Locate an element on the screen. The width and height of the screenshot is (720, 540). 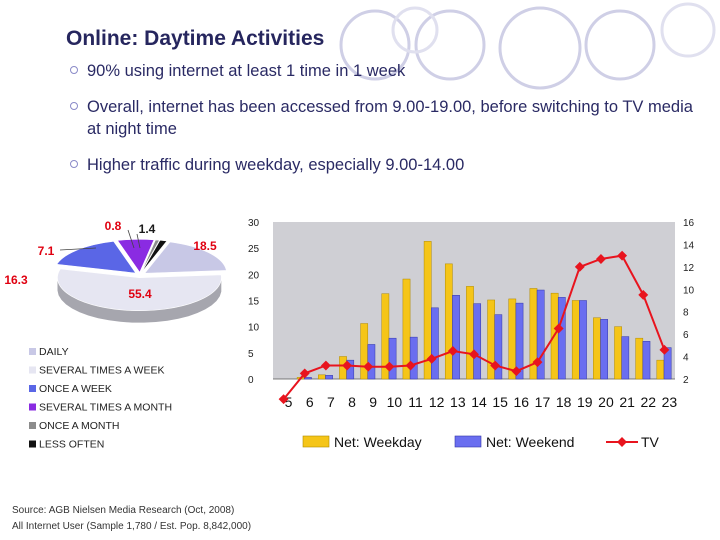
x-tick-label: 19 is located at coordinates (585, 402).